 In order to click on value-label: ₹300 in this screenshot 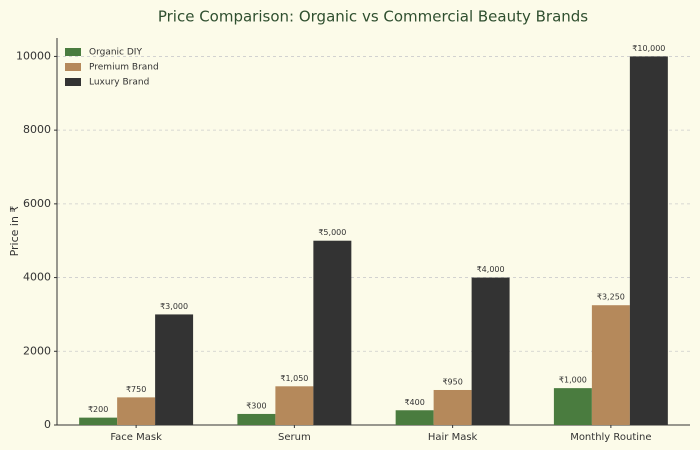, I will do `click(256, 405)`.